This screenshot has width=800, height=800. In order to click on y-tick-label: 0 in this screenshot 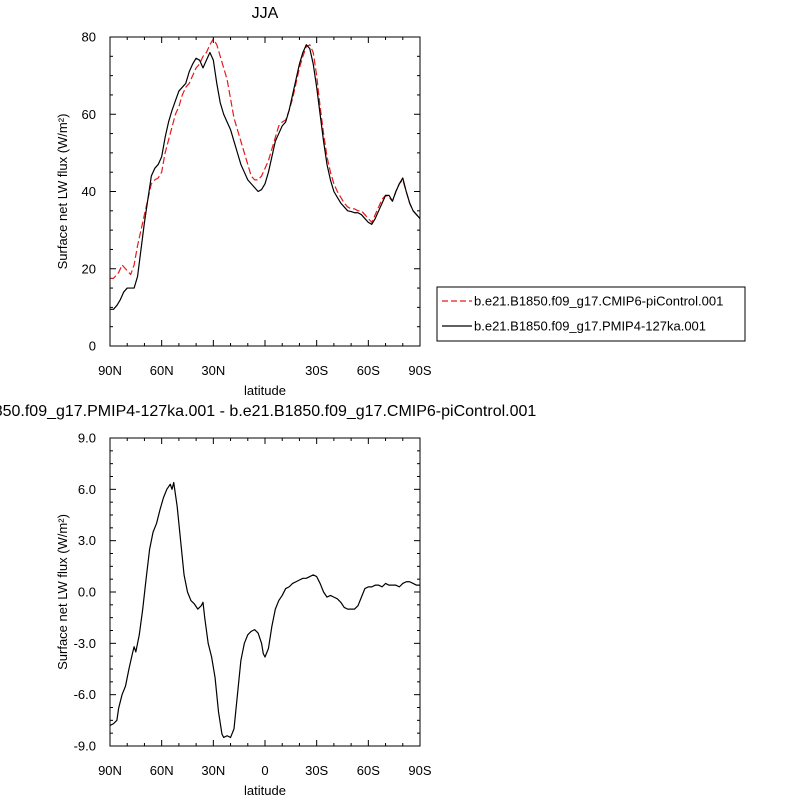, I will do `click(92, 346)`.